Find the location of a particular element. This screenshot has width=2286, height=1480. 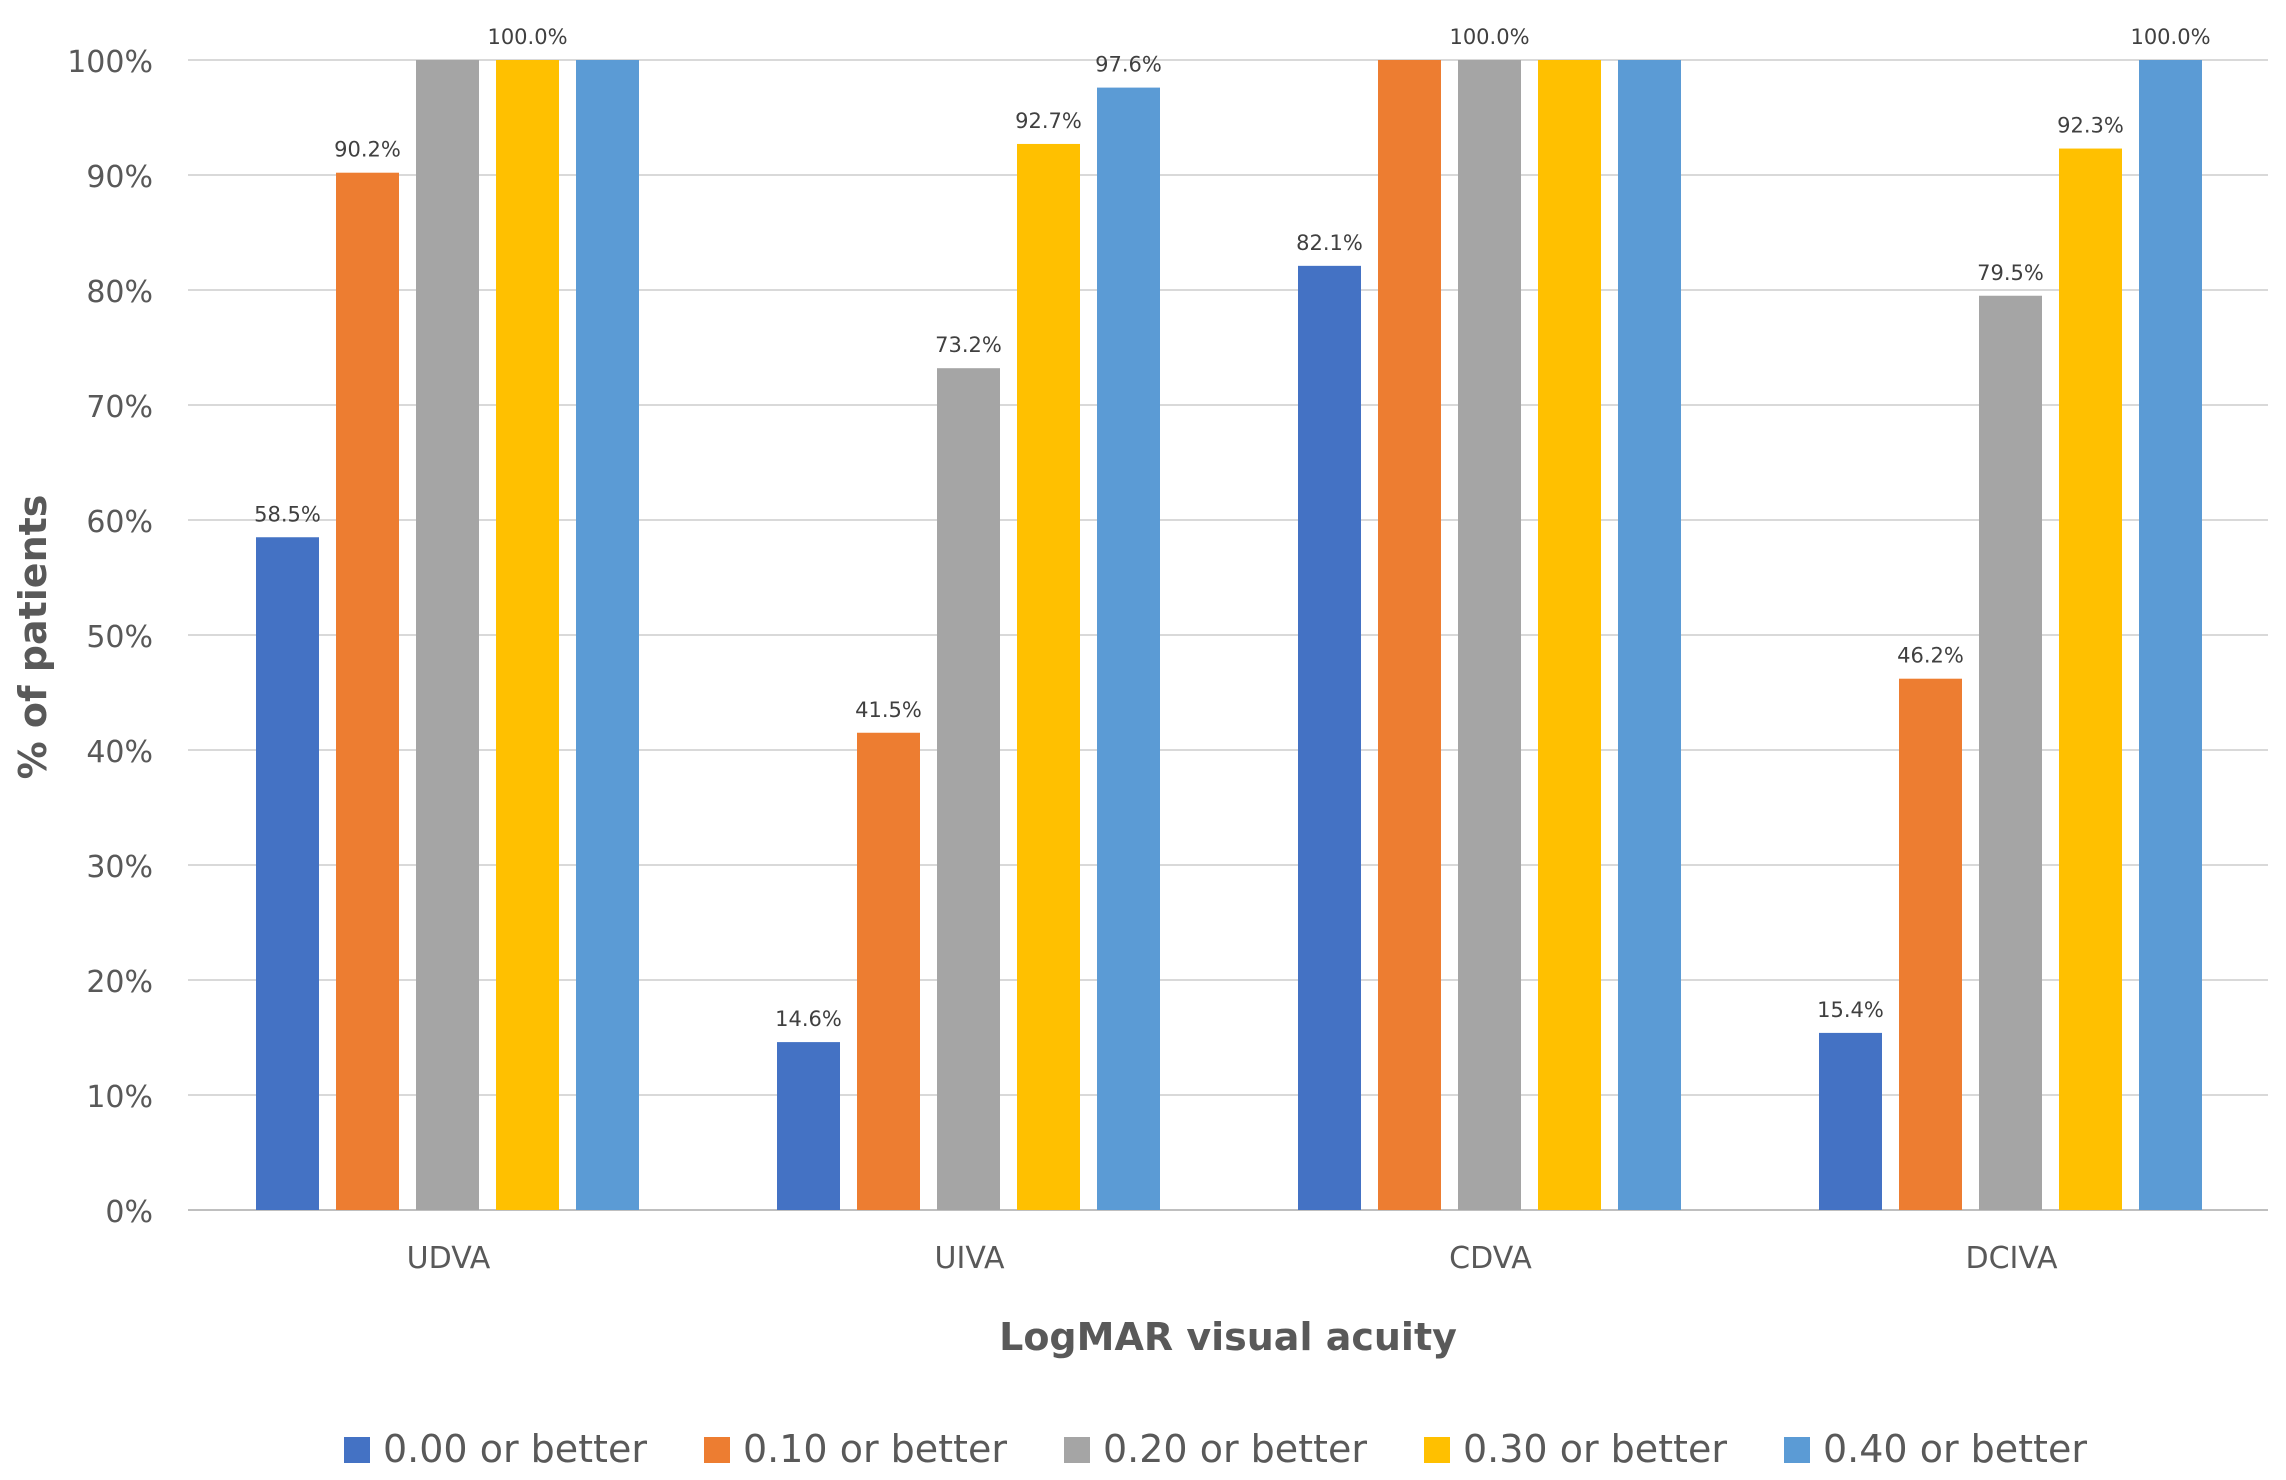

bar-dciva-0-10-or-better is located at coordinates (1930, 944).